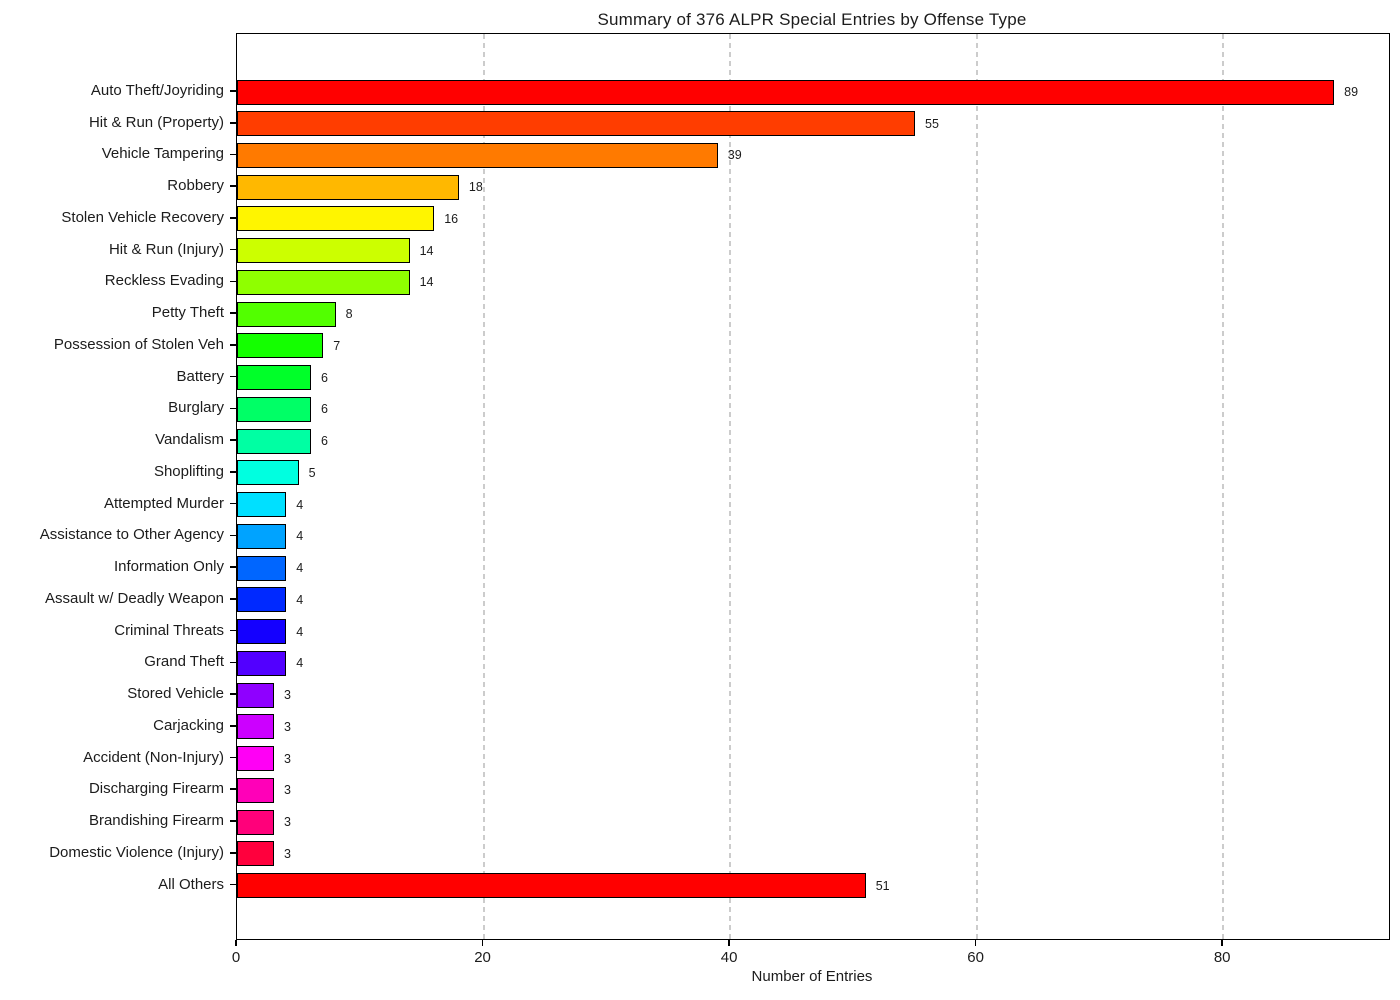 The width and height of the screenshot is (1400, 1000). I want to click on y-tick-label-attempted-murder: Attempted Murder, so click(163, 503).